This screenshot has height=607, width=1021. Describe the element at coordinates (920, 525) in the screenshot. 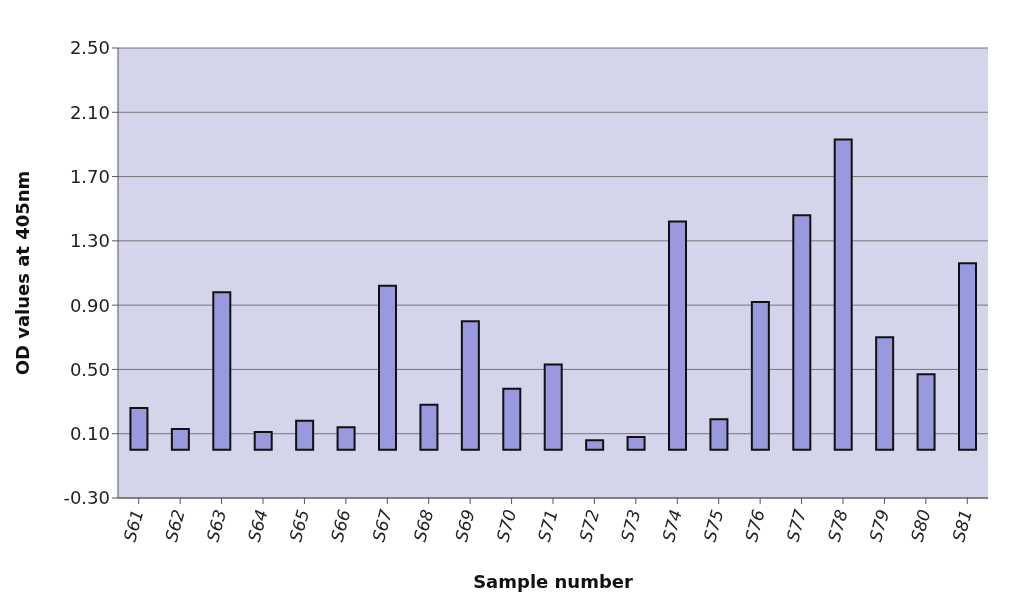

I see `x-tick-label: S80` at that location.